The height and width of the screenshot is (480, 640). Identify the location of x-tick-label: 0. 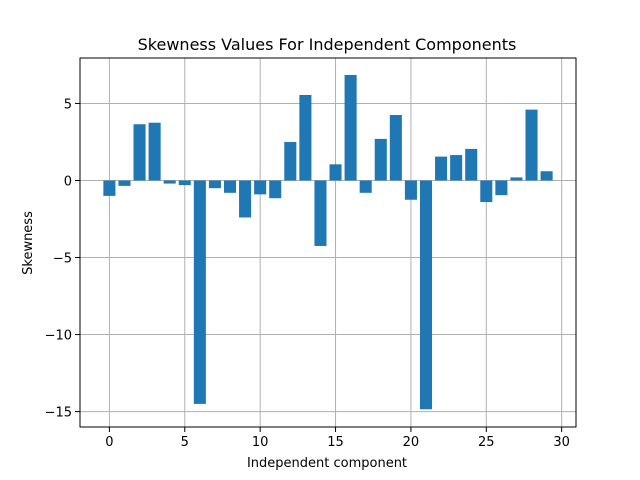
(109, 442).